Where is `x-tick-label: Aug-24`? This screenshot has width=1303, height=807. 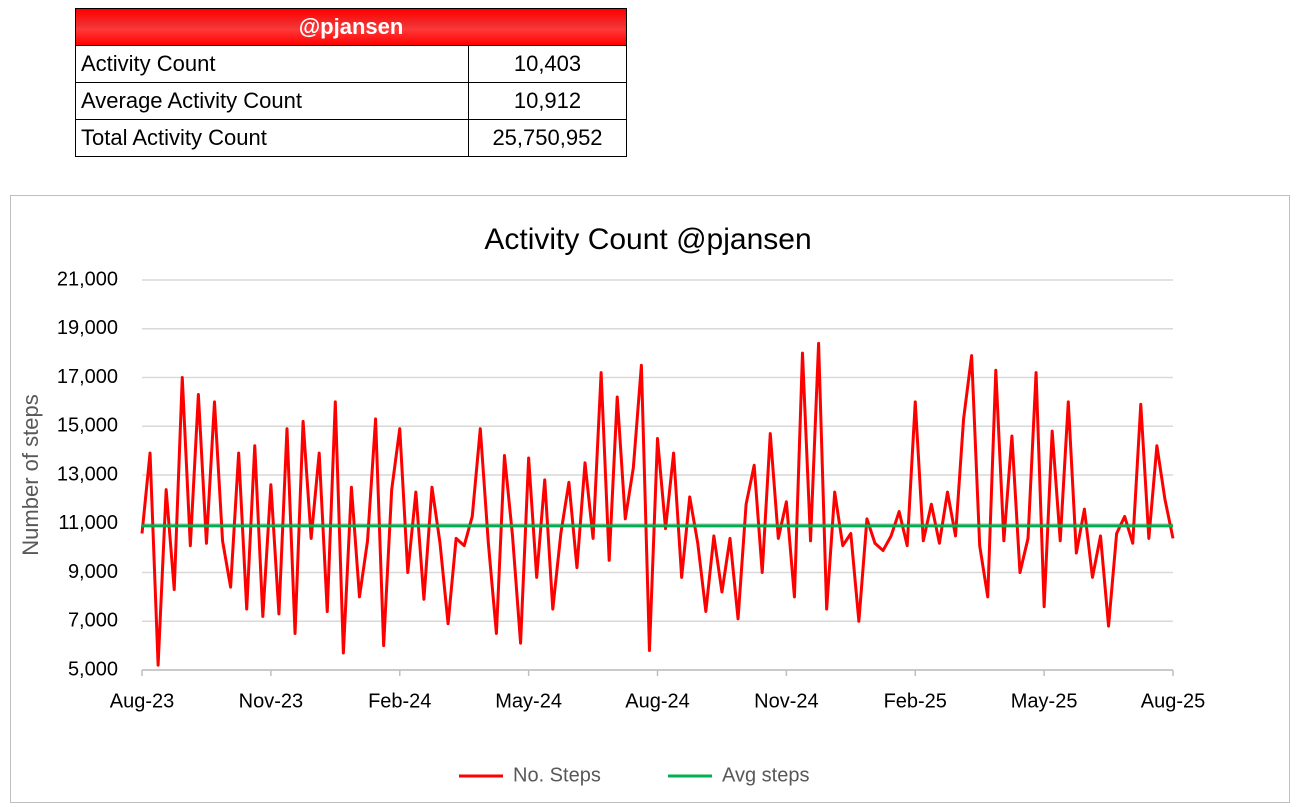
x-tick-label: Aug-24 is located at coordinates (657, 701).